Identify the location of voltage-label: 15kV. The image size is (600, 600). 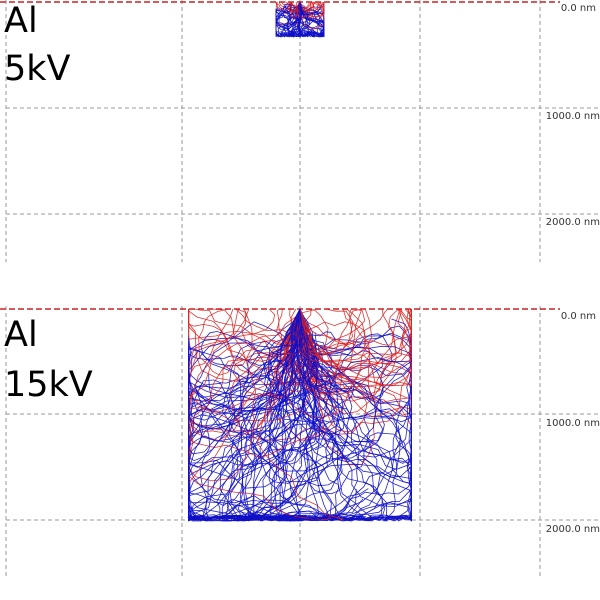
(48, 385).